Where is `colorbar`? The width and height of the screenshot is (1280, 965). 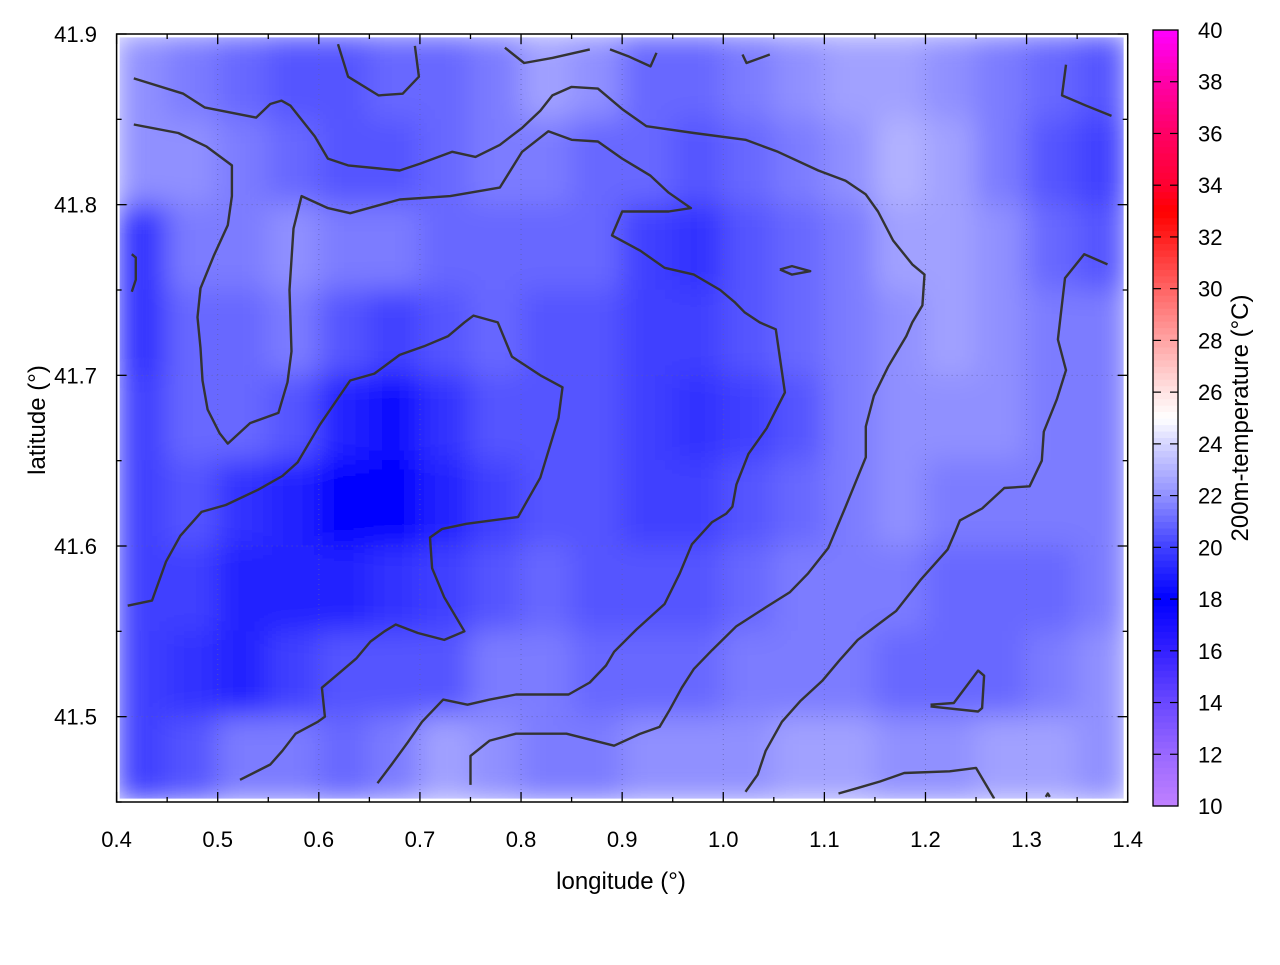
colorbar is located at coordinates (1165, 418).